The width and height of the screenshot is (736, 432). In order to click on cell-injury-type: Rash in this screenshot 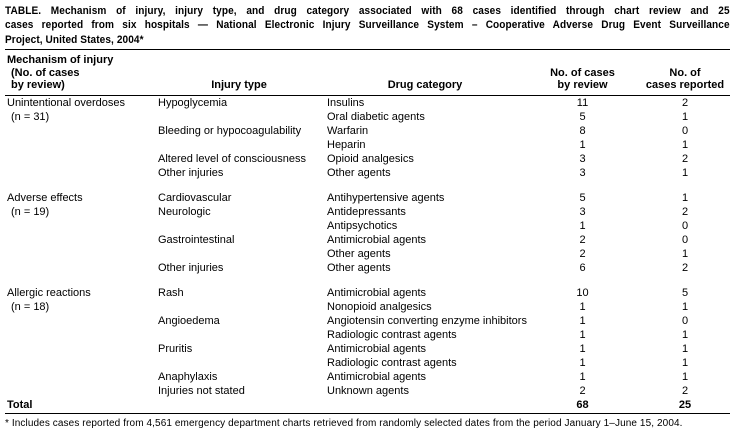, I will do `click(171, 292)`.